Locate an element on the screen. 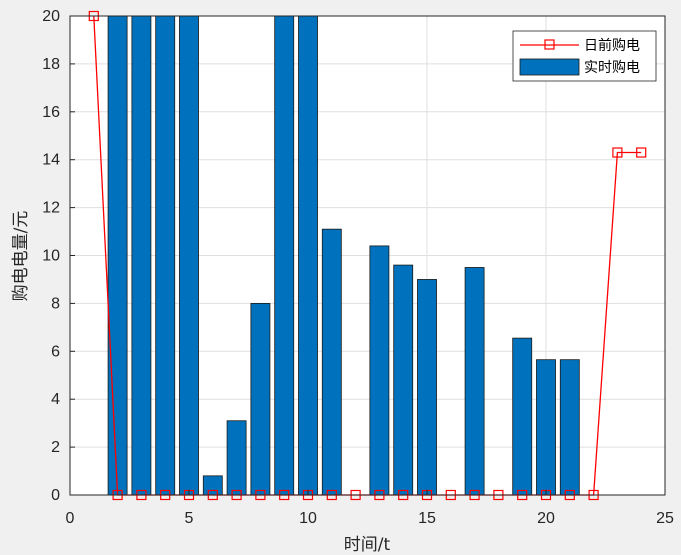  x-tick-label: 20 is located at coordinates (546, 518).